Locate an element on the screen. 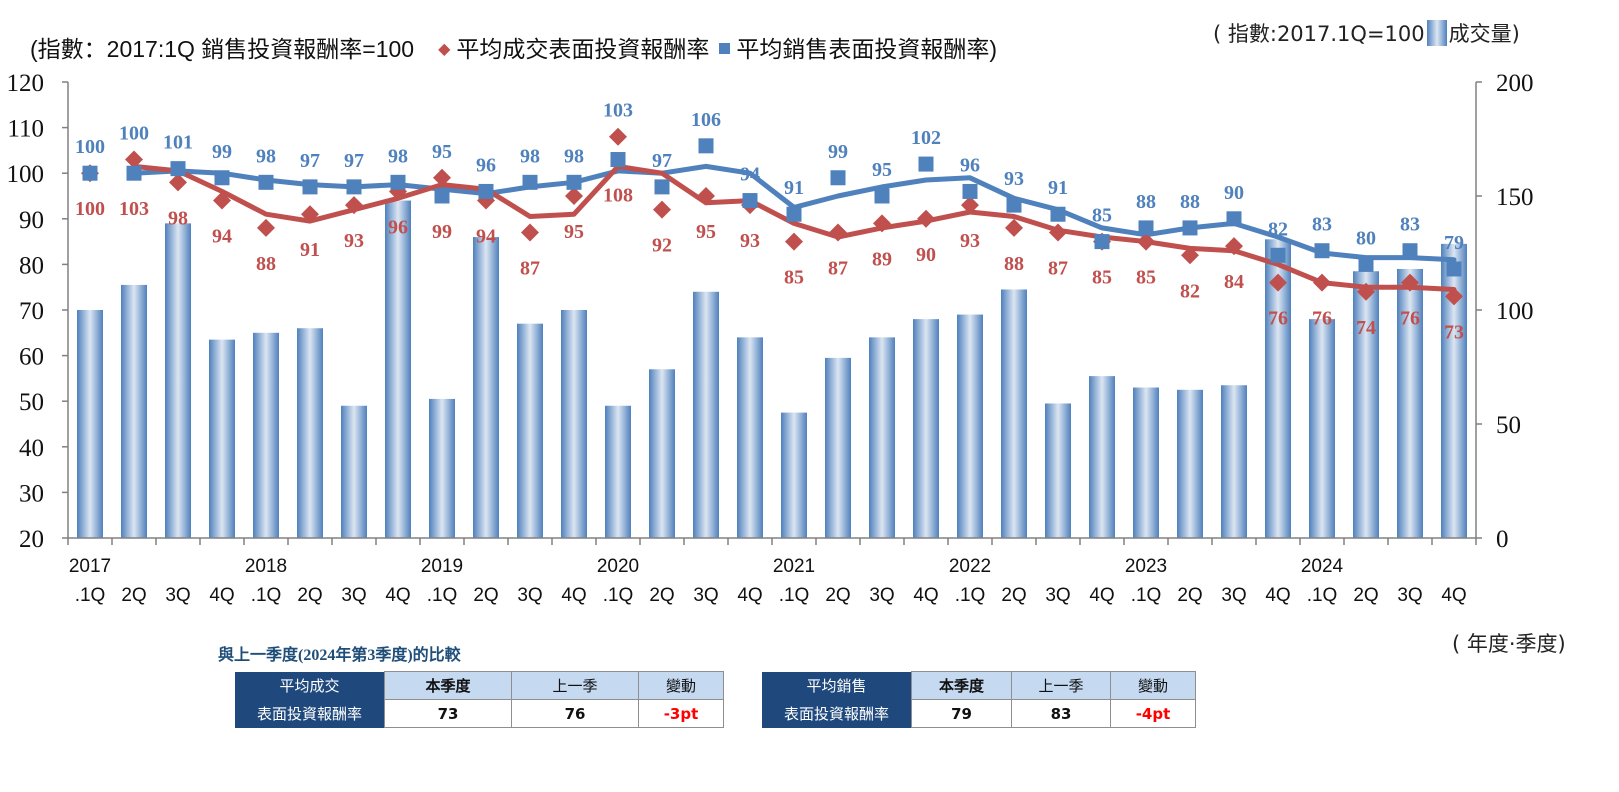 The image size is (1619, 792). transaction-data-label: 98 is located at coordinates (178, 218).